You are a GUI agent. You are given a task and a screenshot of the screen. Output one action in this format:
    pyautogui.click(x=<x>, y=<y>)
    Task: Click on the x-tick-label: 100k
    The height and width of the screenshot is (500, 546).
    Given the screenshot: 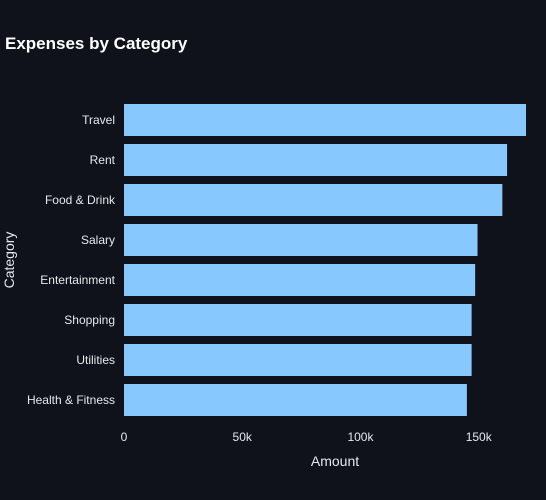 What is the action you would take?
    pyautogui.click(x=360, y=437)
    